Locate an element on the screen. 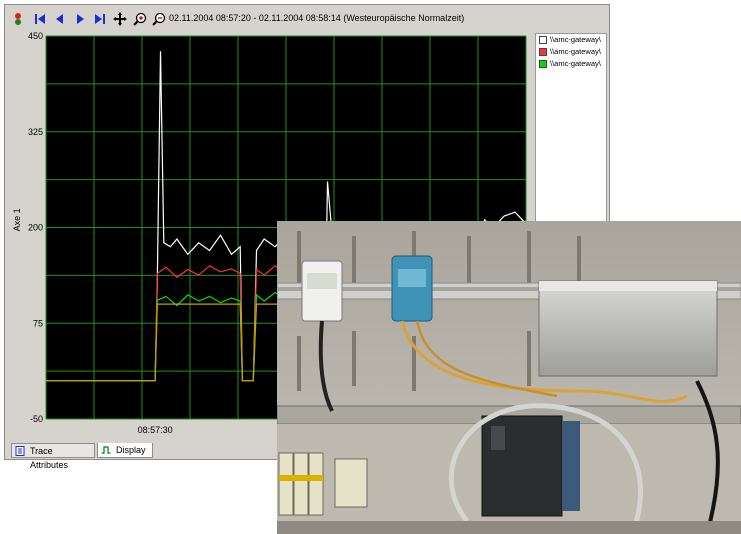  tab-label: Display is located at coordinates (131, 450).